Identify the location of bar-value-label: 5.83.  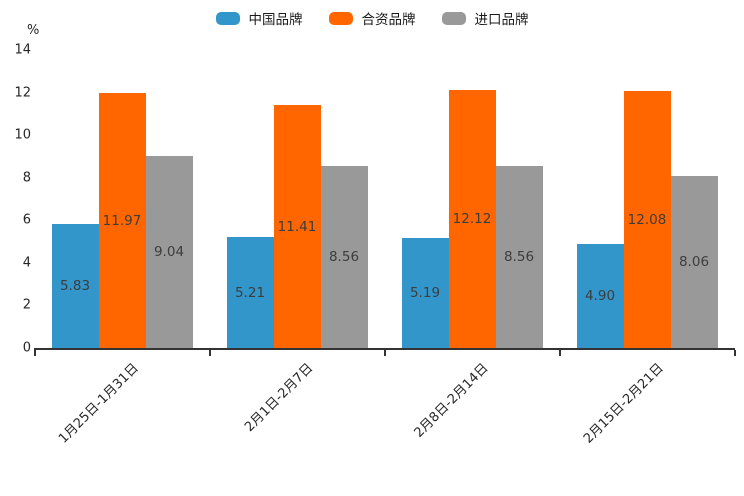
(75, 286).